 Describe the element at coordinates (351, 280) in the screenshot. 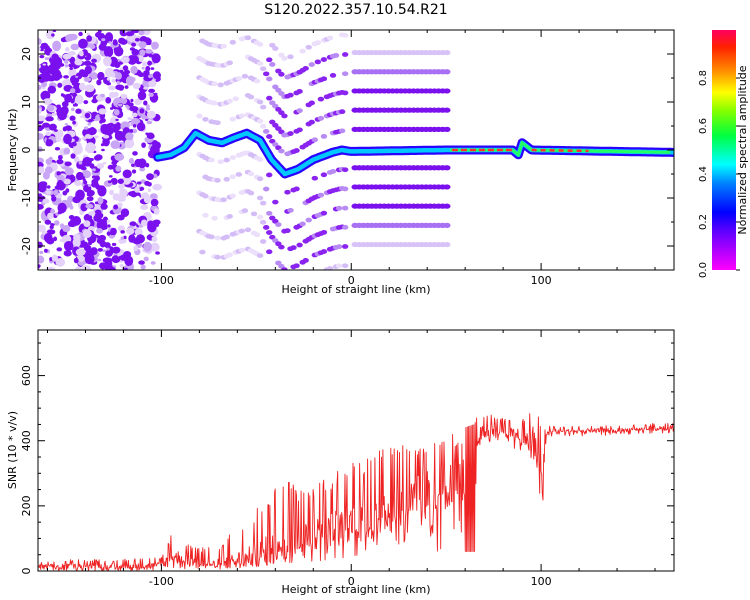

I see `x-tick-label: 0` at that location.